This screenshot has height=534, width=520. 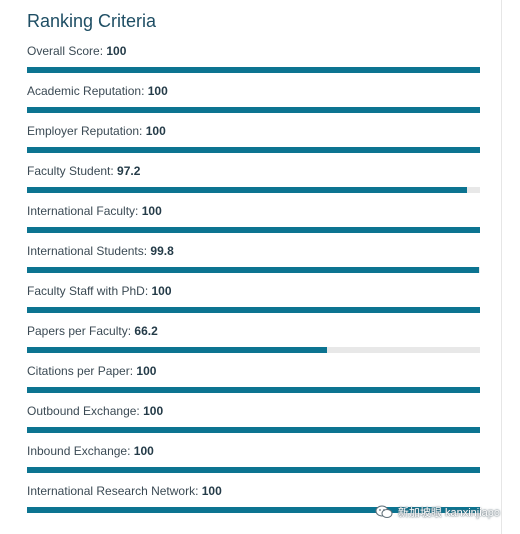 What do you see at coordinates (253, 384) in the screenshot?
I see `criterion-citations-per-paper: Citations per Paper: 100` at bounding box center [253, 384].